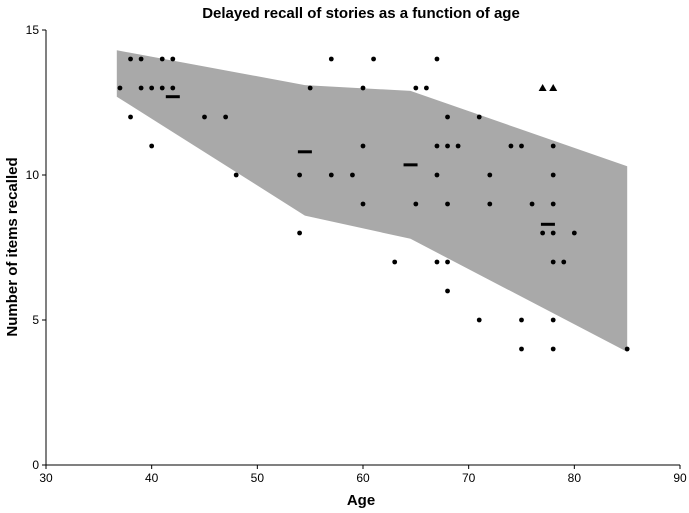 The image size is (689, 513). Describe the element at coordinates (33, 30) in the screenshot. I see `y-tick-label: 15` at that location.